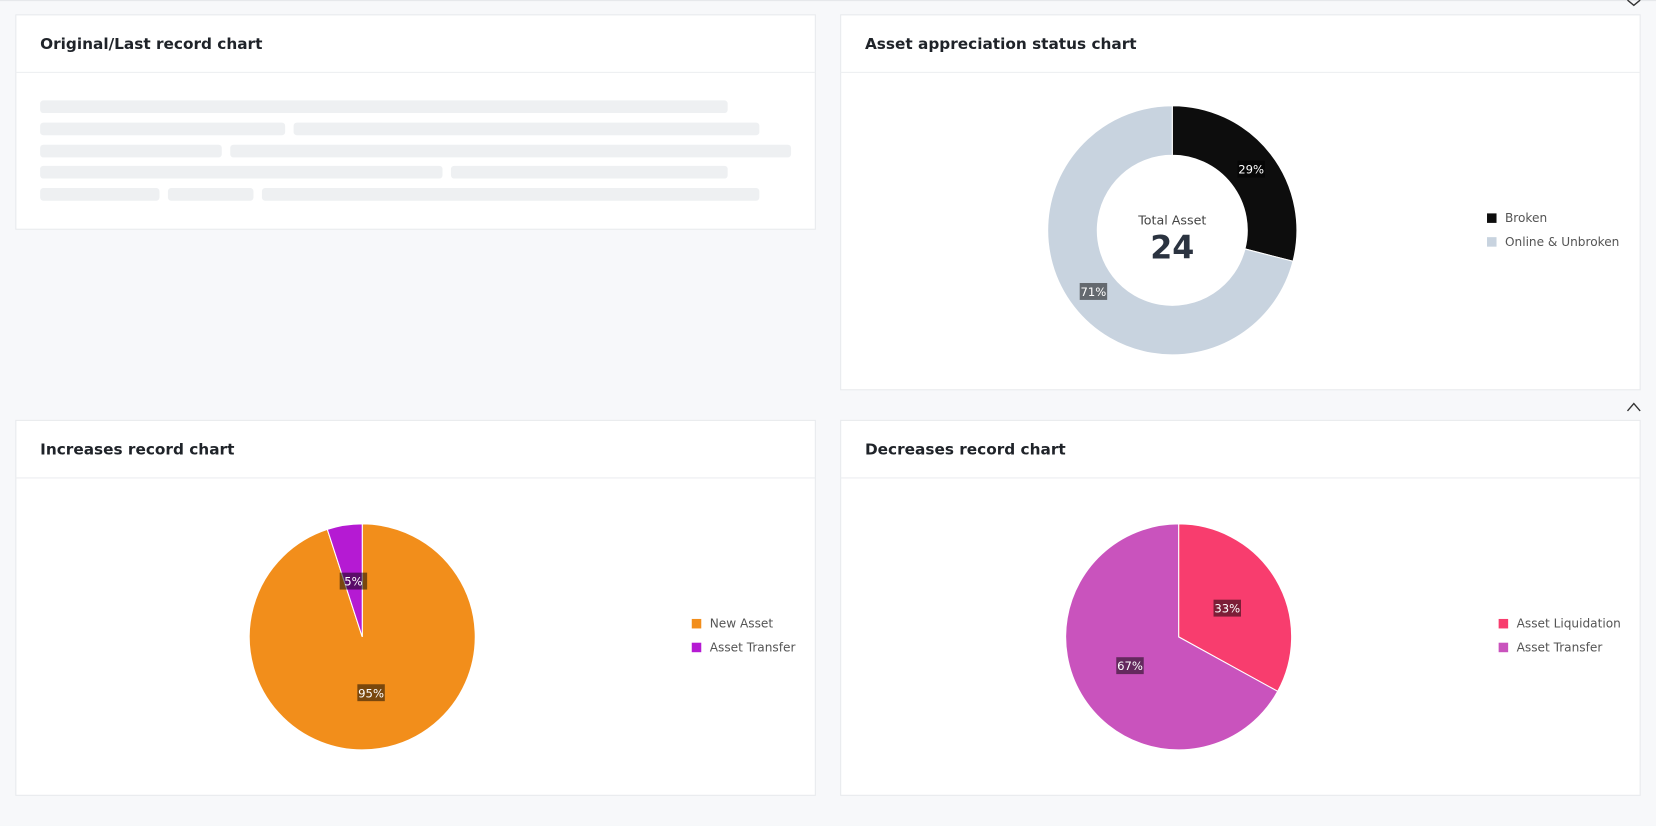 This screenshot has height=826, width=1656. I want to click on card-title: Original/Last record chart, so click(151, 44).